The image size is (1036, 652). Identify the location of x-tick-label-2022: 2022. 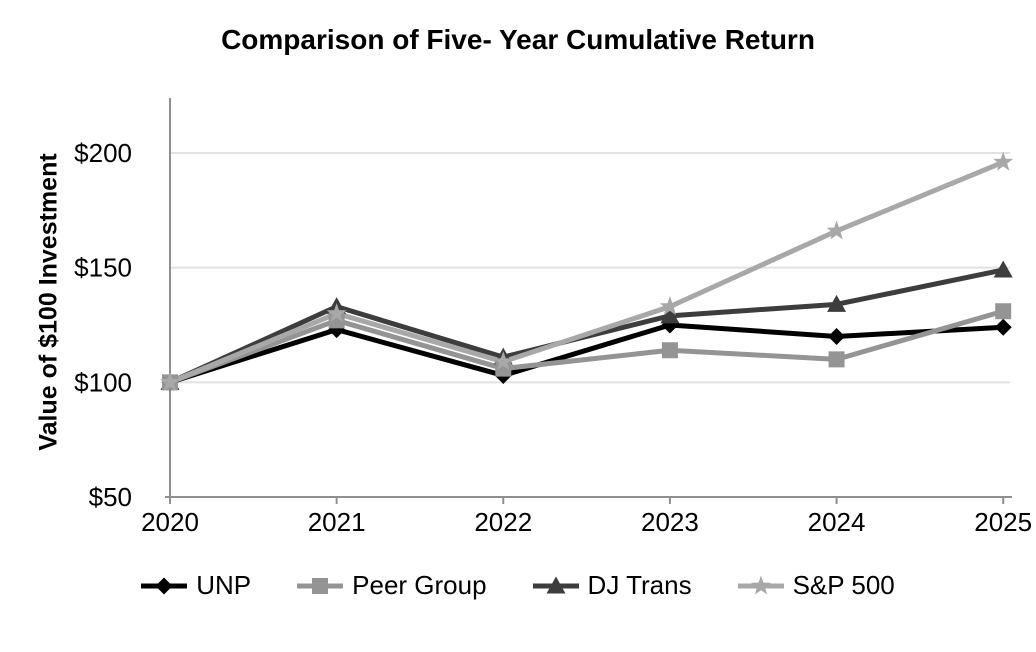
(503, 522).